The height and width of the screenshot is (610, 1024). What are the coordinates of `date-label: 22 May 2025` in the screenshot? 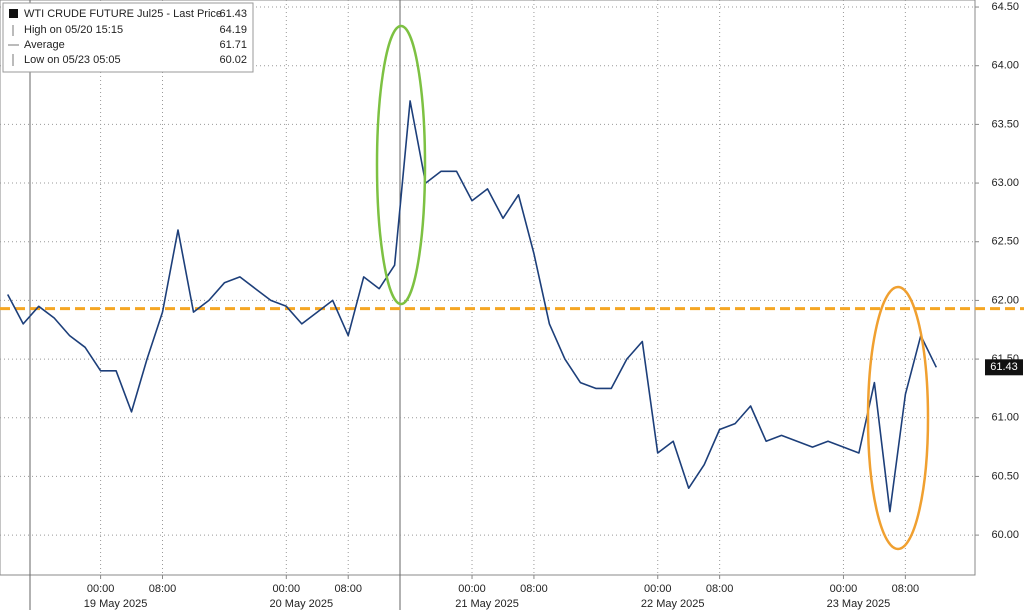 It's located at (673, 604).